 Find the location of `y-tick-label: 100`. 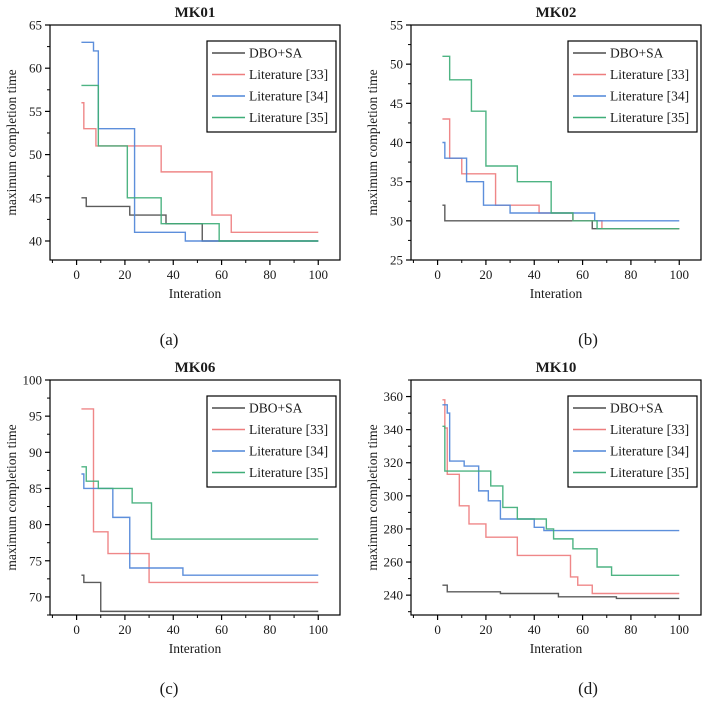

y-tick-label: 100 is located at coordinates (33, 380).